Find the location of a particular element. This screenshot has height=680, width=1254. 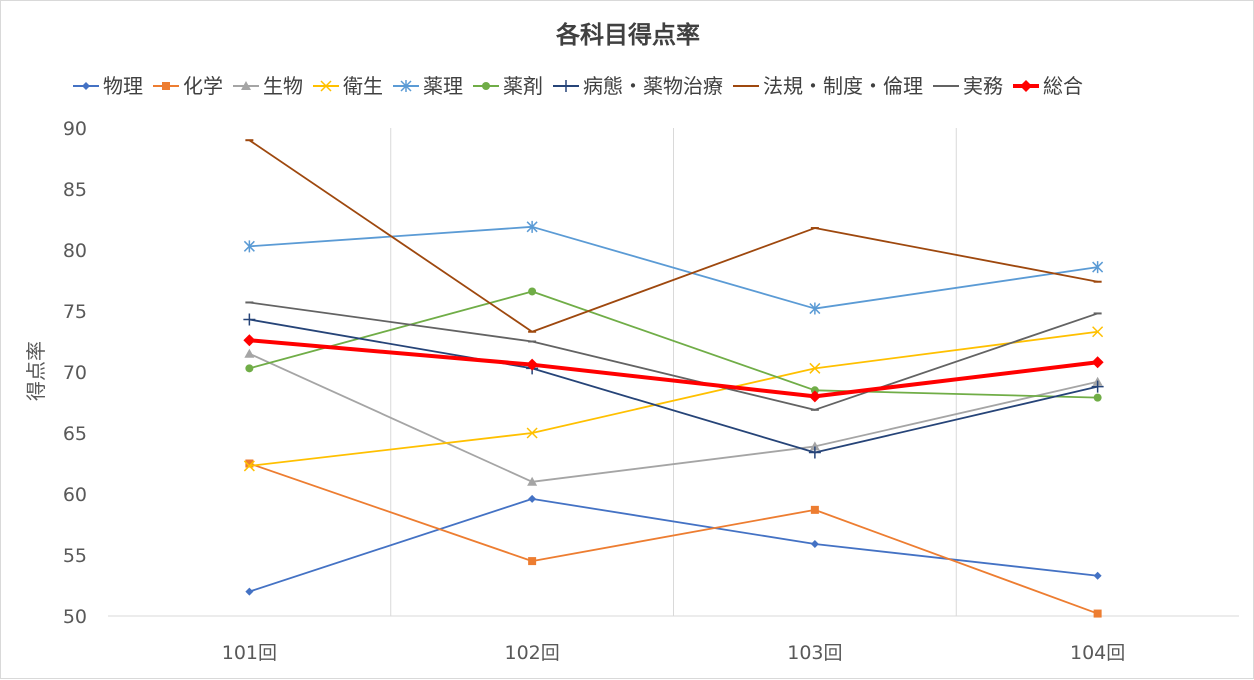

legend-label: 薬理 is located at coordinates (443, 86).